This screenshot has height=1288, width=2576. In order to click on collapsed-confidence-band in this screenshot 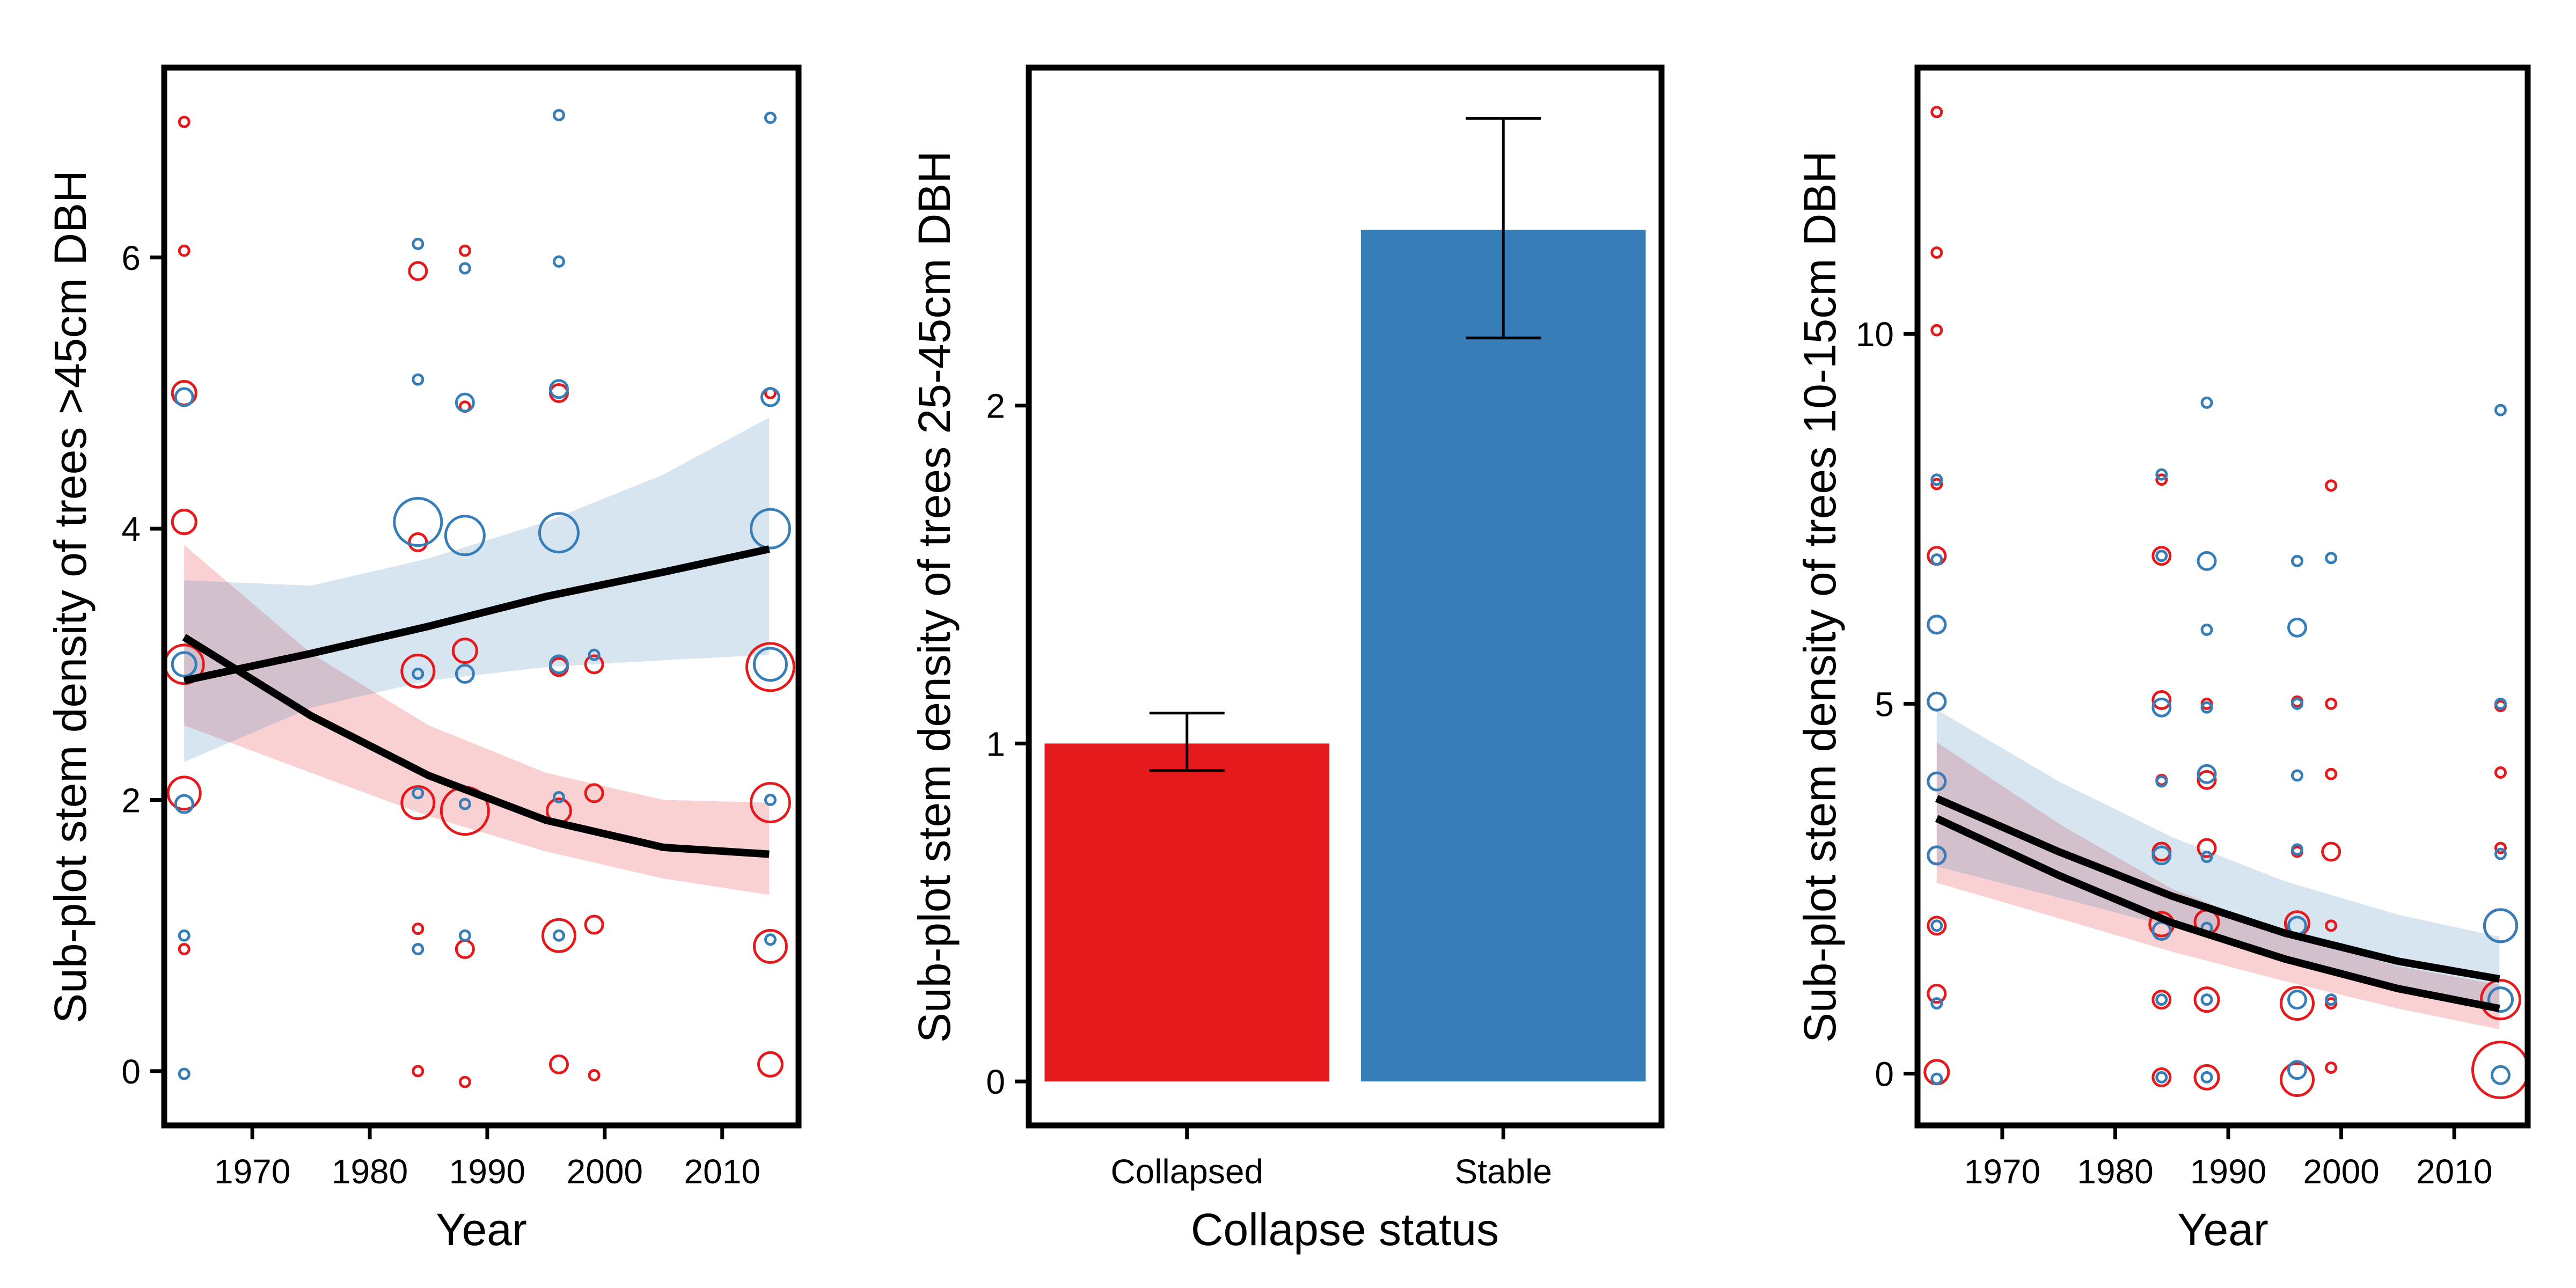, I will do `click(2218, 885)`.